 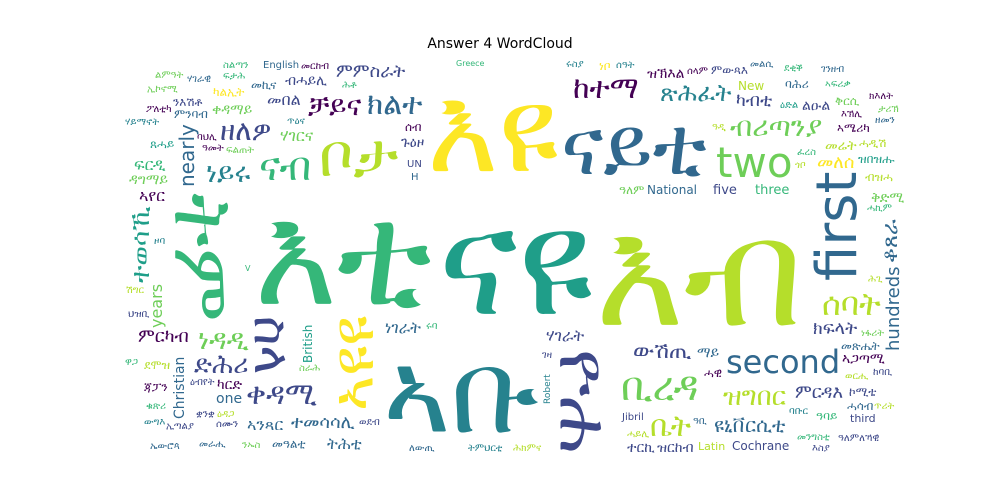 What do you see at coordinates (863, 359) in the screenshot?
I see `cloud-word: ኣጋጣሚ` at bounding box center [863, 359].